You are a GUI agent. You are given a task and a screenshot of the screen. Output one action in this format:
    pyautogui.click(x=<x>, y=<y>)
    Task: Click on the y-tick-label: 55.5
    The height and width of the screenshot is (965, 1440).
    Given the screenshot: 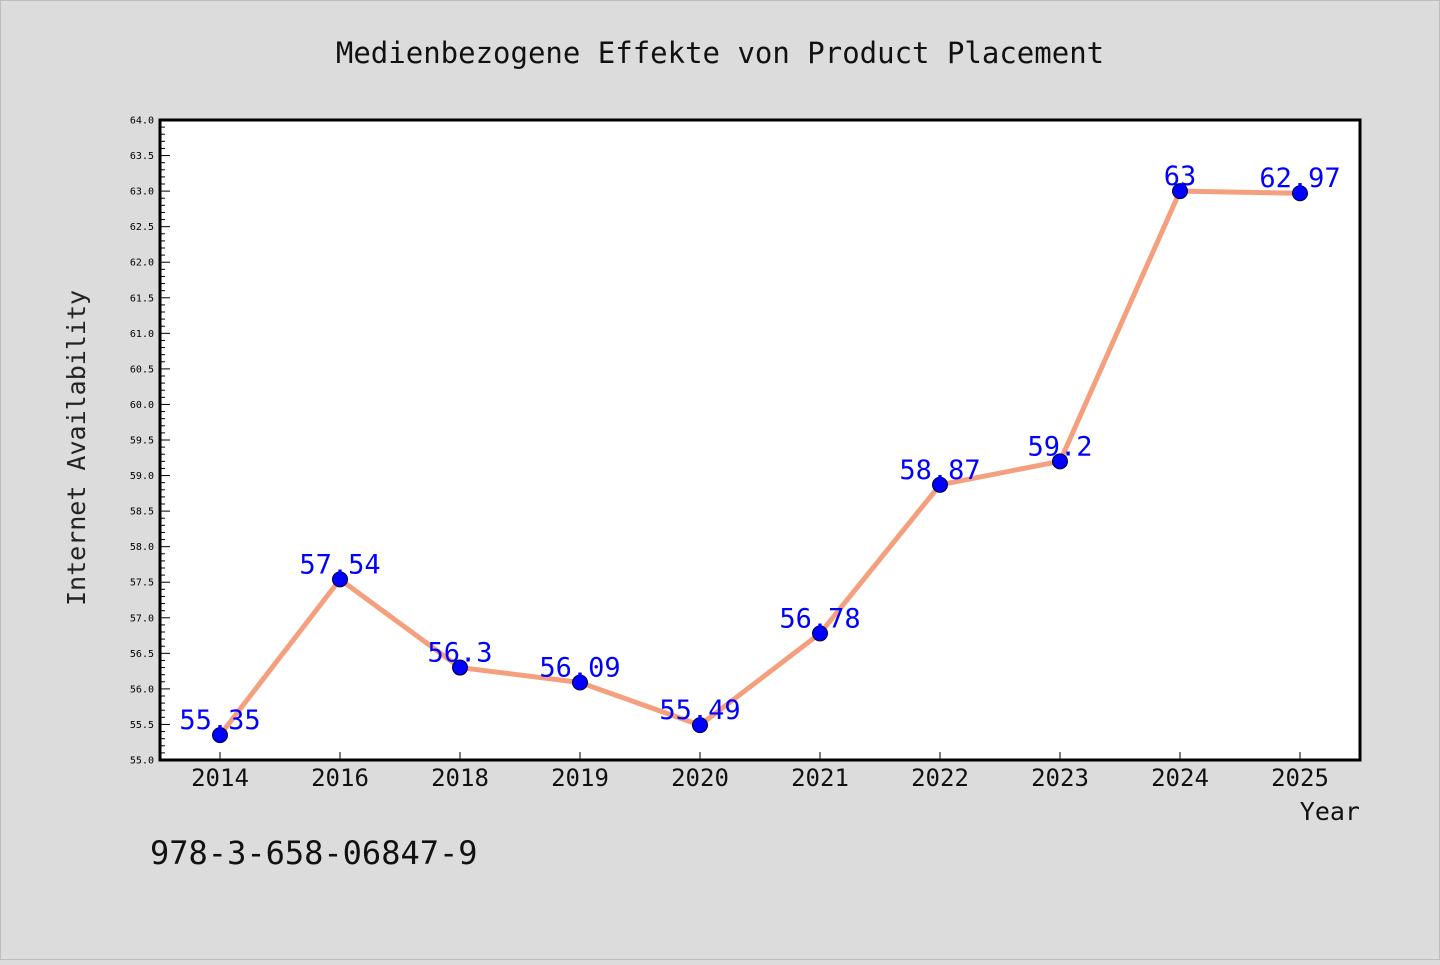 What is the action you would take?
    pyautogui.click(x=142, y=725)
    